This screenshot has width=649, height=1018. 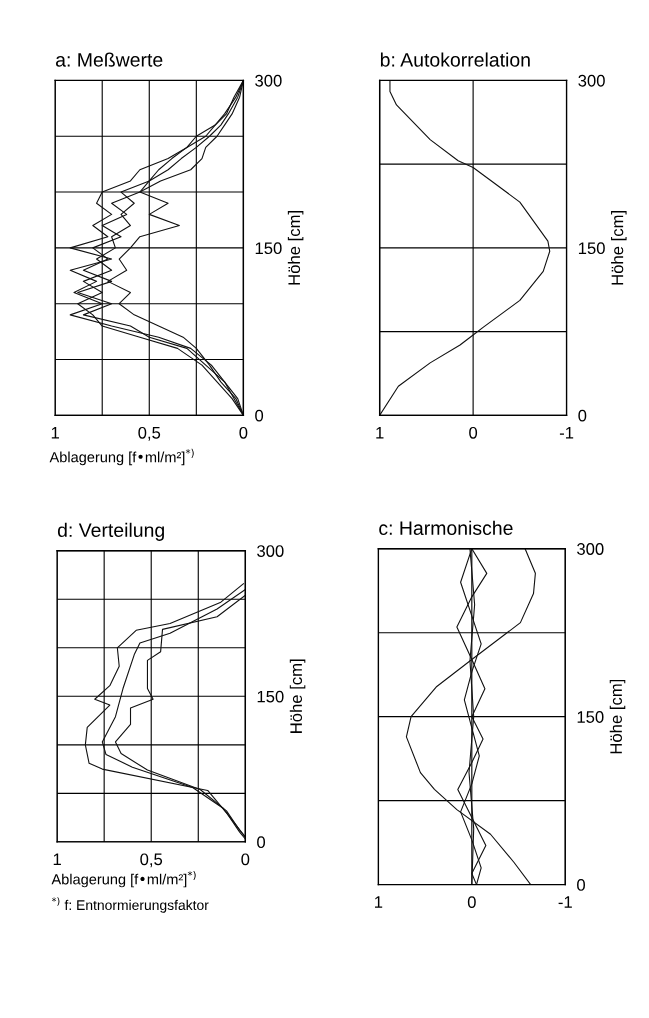 What do you see at coordinates (446, 527) in the screenshot?
I see `chart-title: c: Harmonische` at bounding box center [446, 527].